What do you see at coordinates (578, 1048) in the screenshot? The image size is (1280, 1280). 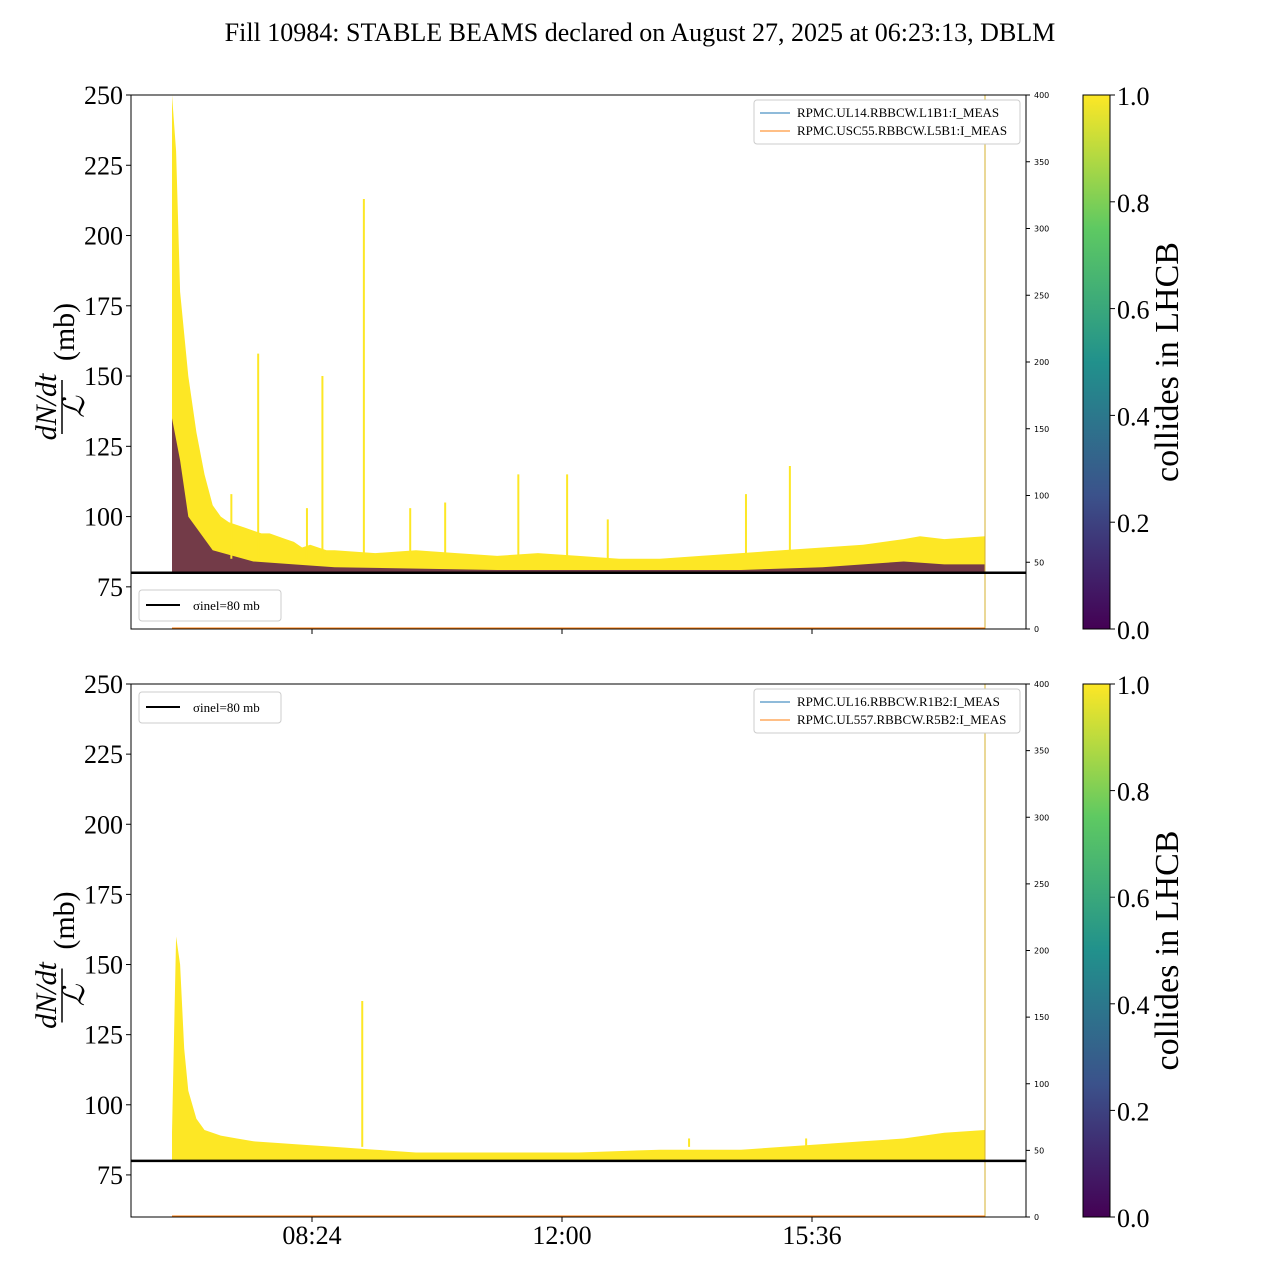 I see `envelope-area-collides` at bounding box center [578, 1048].